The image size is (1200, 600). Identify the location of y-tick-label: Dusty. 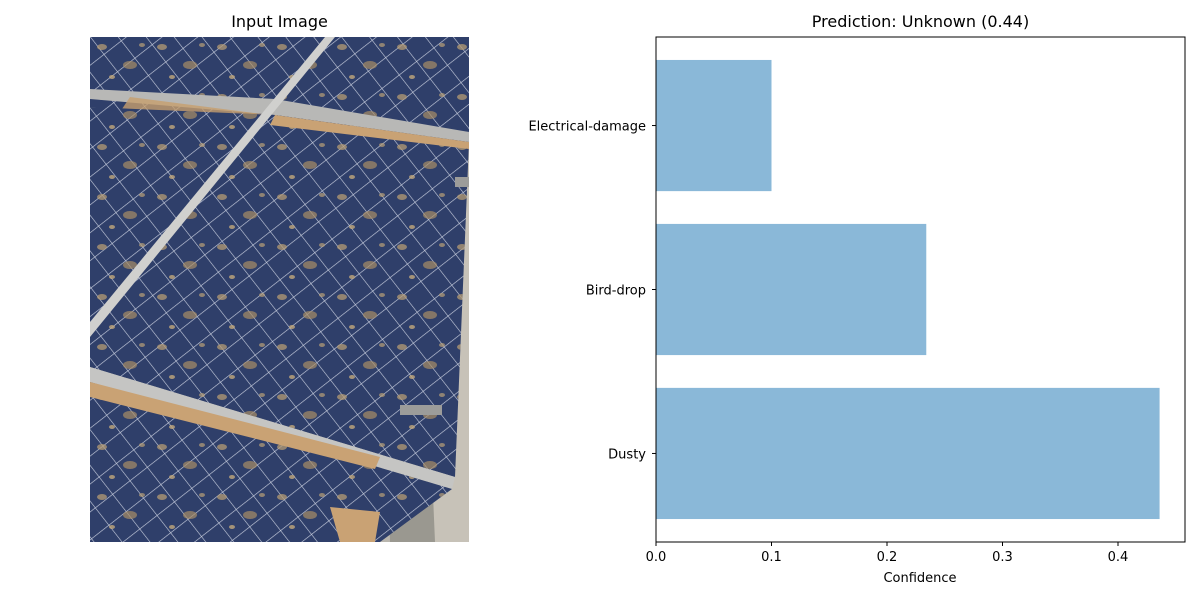
(627, 454).